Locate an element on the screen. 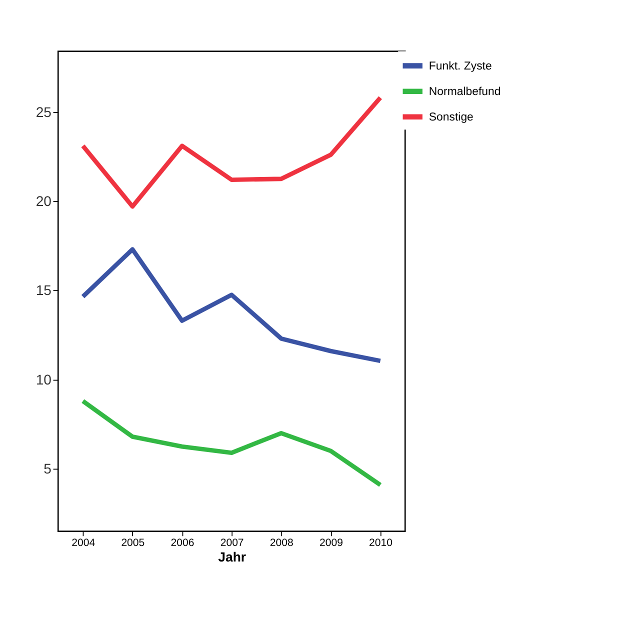 This screenshot has height=636, width=635. y-tick-label: 20 is located at coordinates (44, 201).